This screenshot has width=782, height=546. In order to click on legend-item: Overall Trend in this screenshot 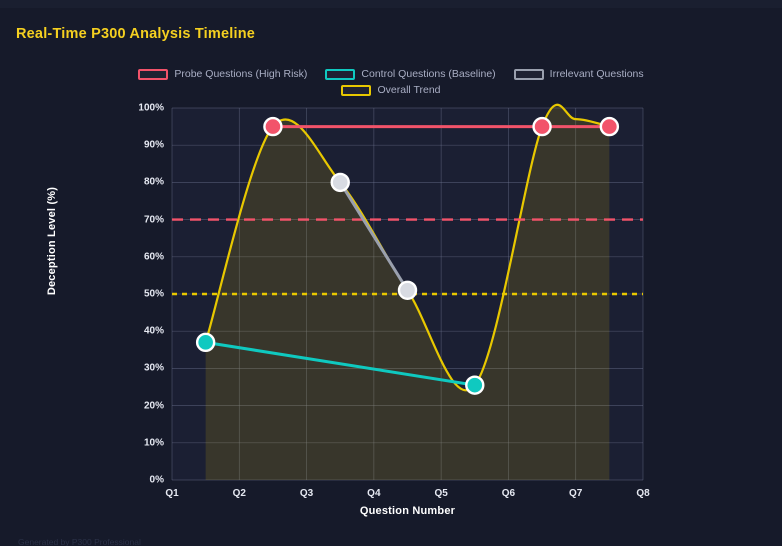, I will do `click(391, 90)`.